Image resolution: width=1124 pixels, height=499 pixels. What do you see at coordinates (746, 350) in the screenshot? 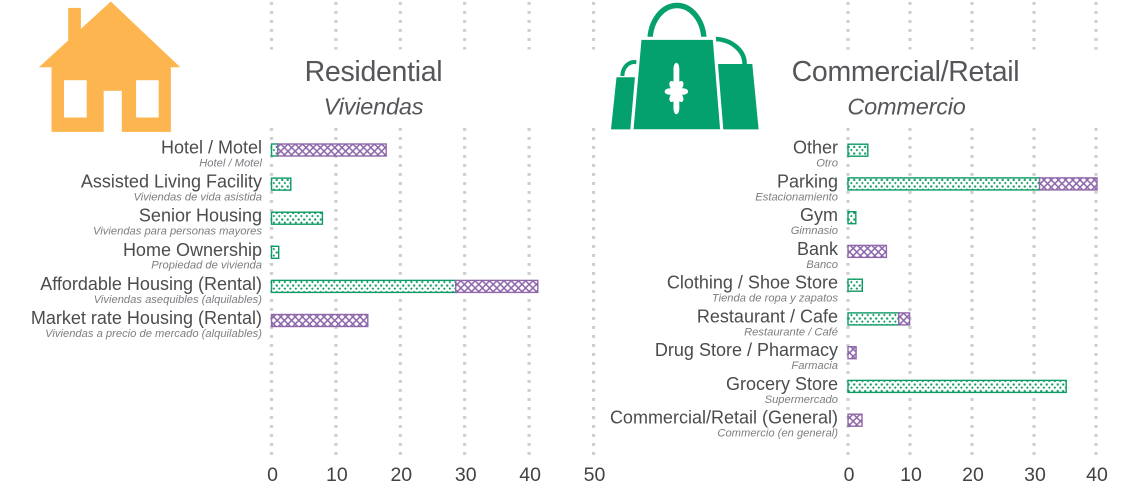
I see `svg-text: Drug Store / Pharmacy` at bounding box center [746, 350].